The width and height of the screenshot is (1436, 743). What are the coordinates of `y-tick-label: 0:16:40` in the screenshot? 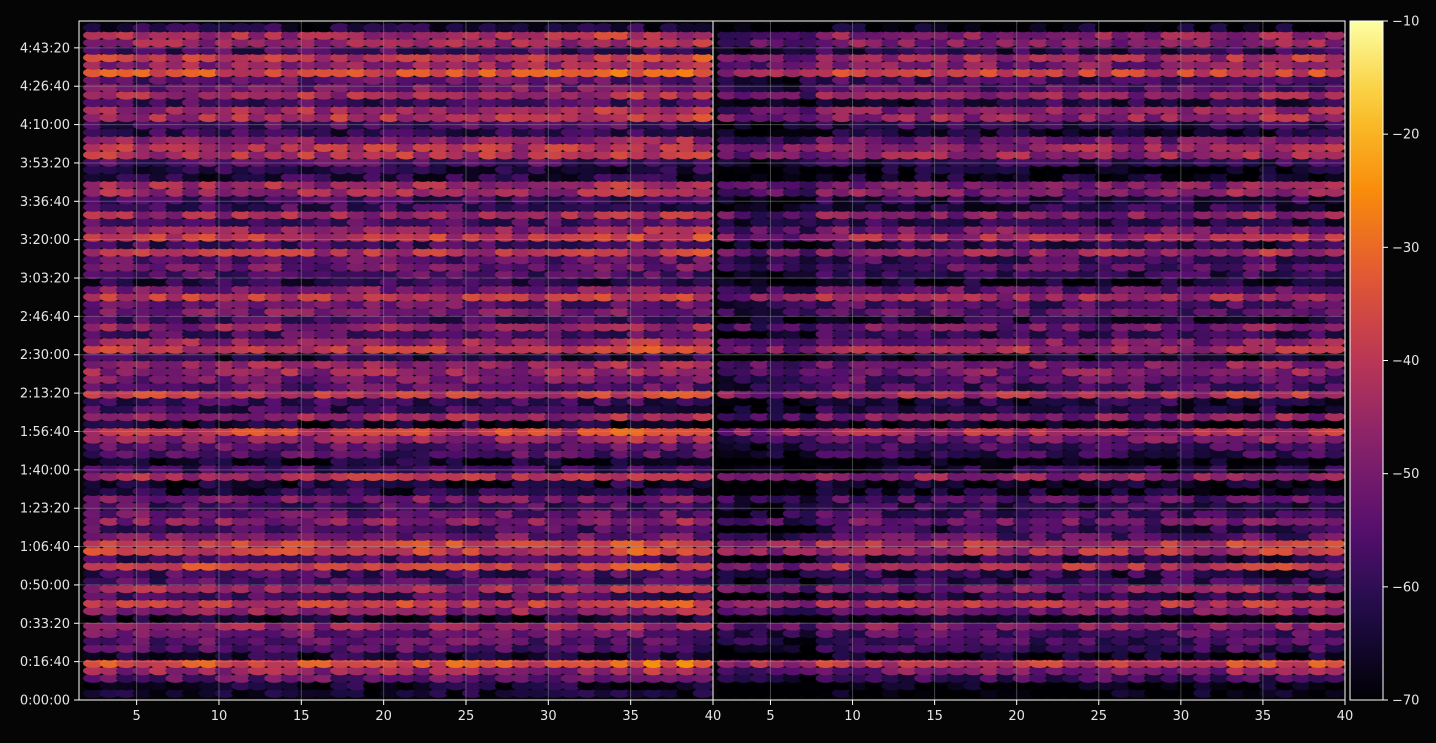 It's located at (45, 662).